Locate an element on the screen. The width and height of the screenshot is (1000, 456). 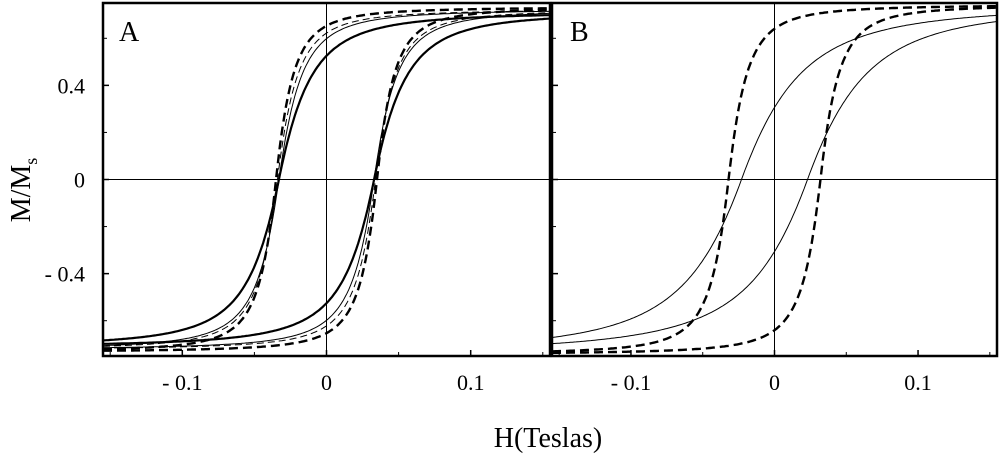
x-axis-label: H(Teslas) is located at coordinates (548, 438).